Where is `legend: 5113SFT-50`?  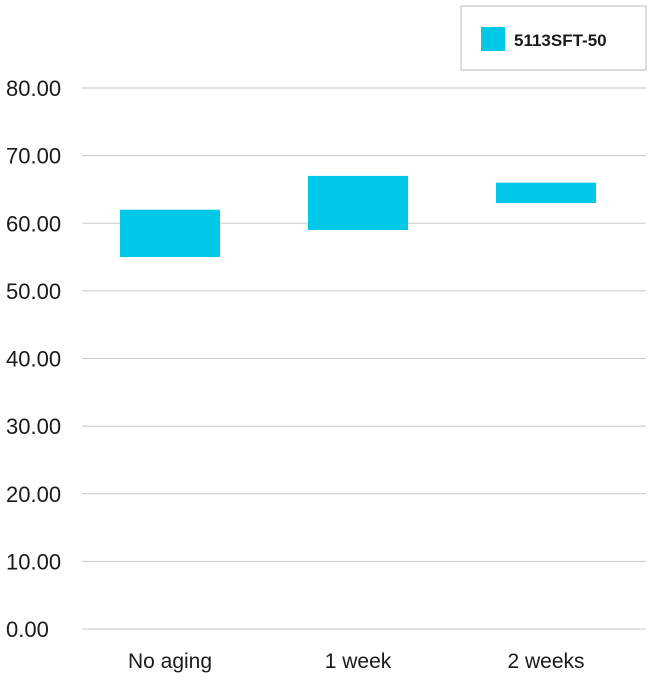
legend: 5113SFT-50 is located at coordinates (553, 38).